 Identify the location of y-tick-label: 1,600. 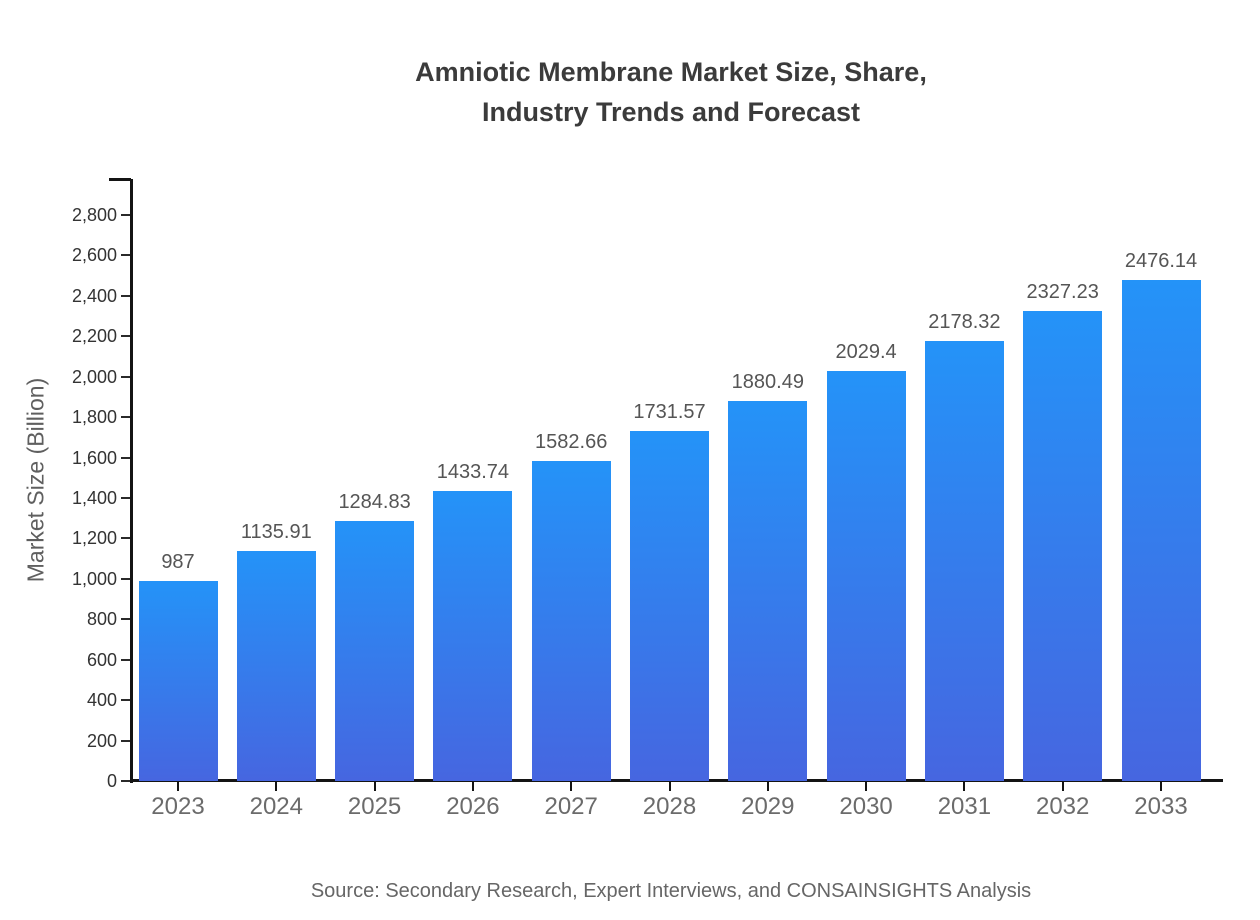
(94, 457).